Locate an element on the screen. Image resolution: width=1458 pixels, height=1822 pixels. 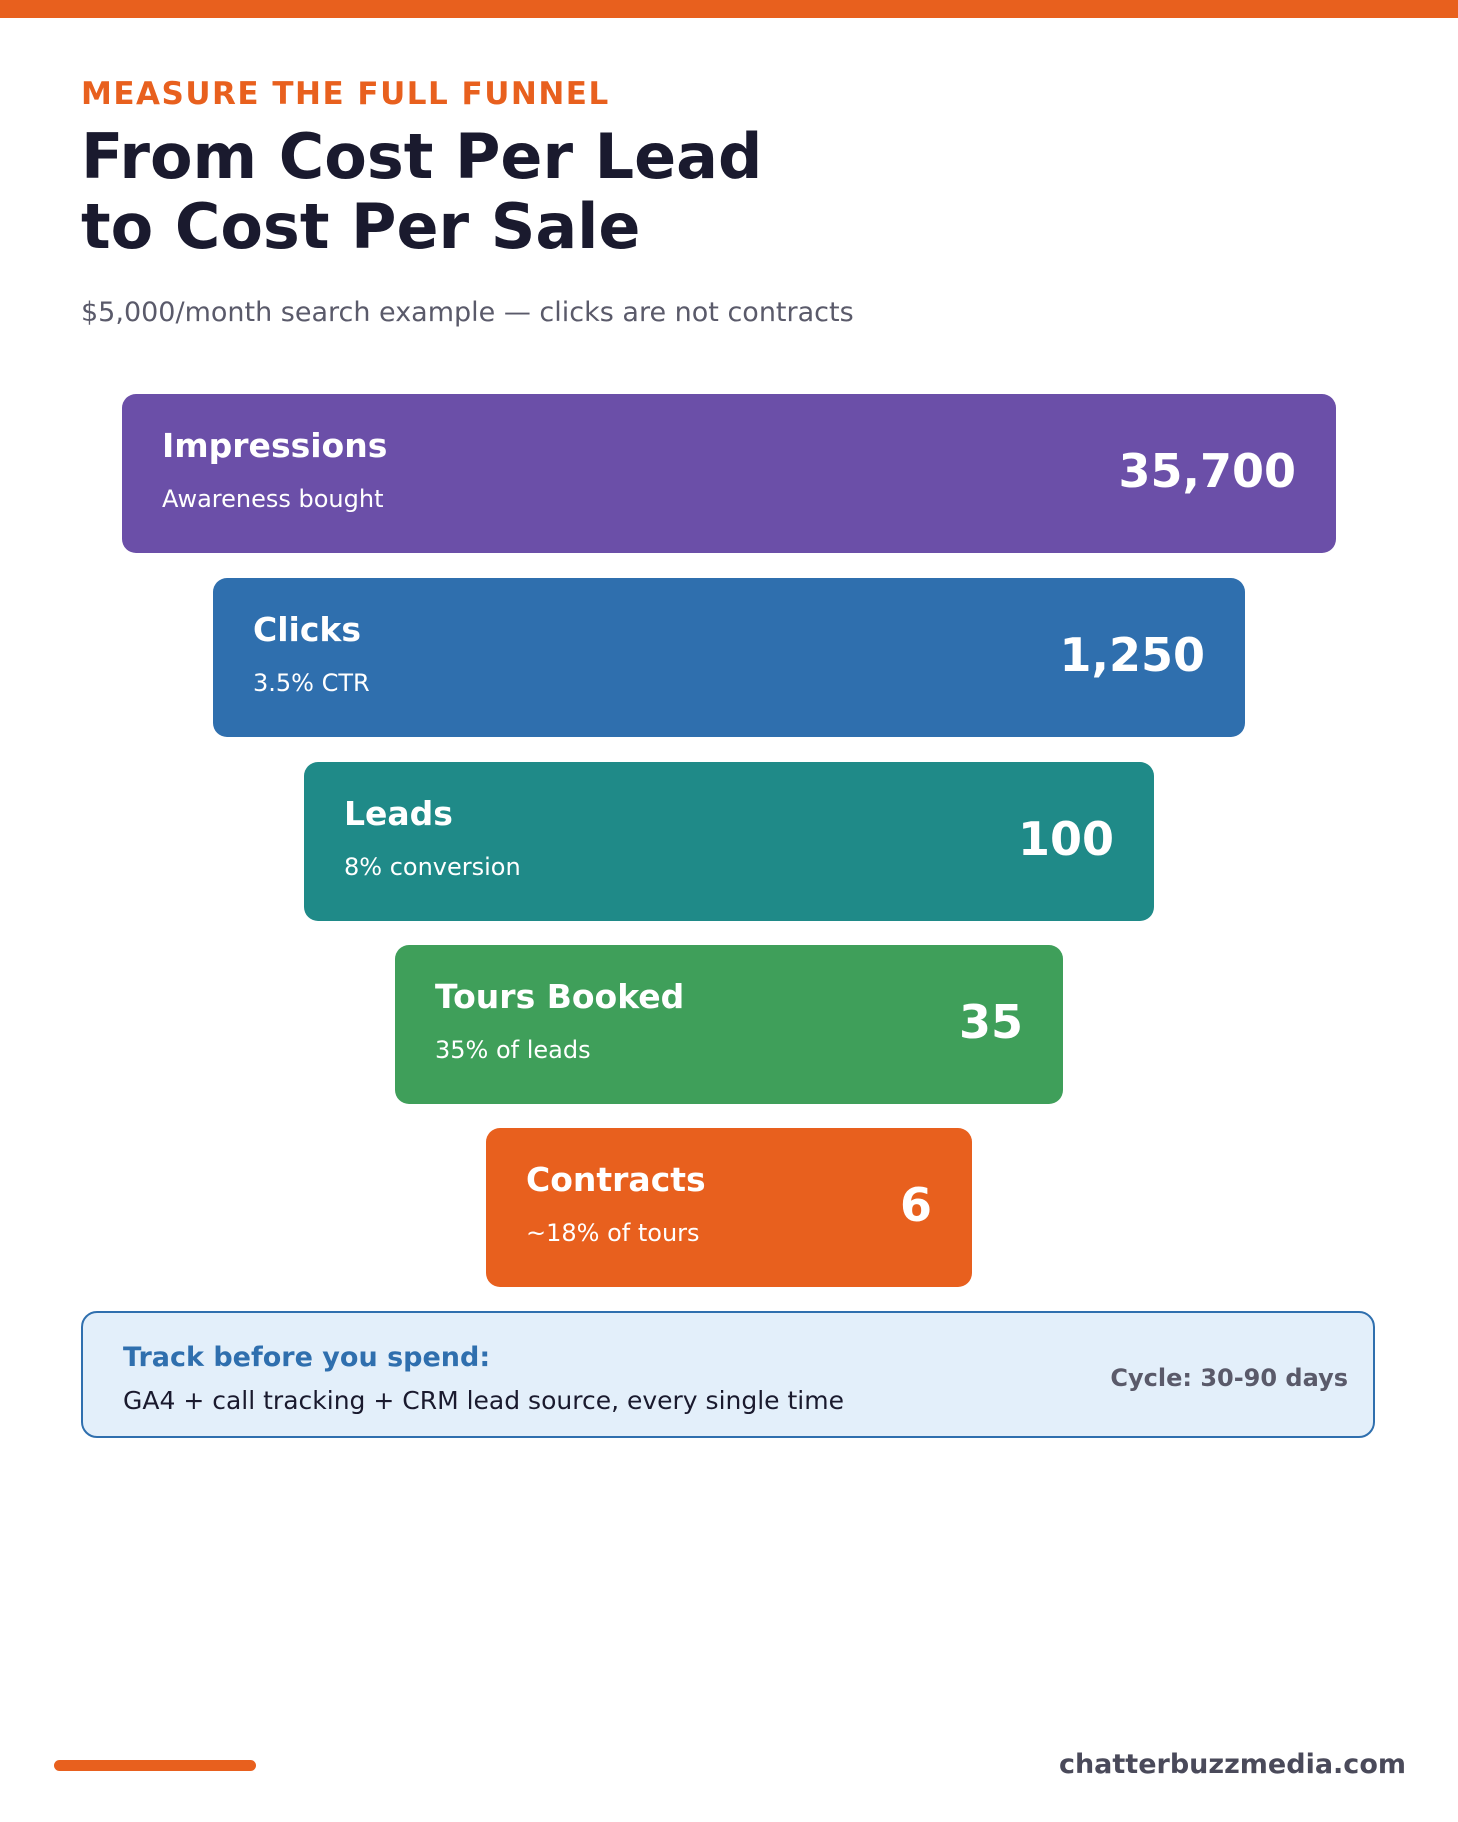
stage-sub: 3.5% CTR is located at coordinates (311, 683).